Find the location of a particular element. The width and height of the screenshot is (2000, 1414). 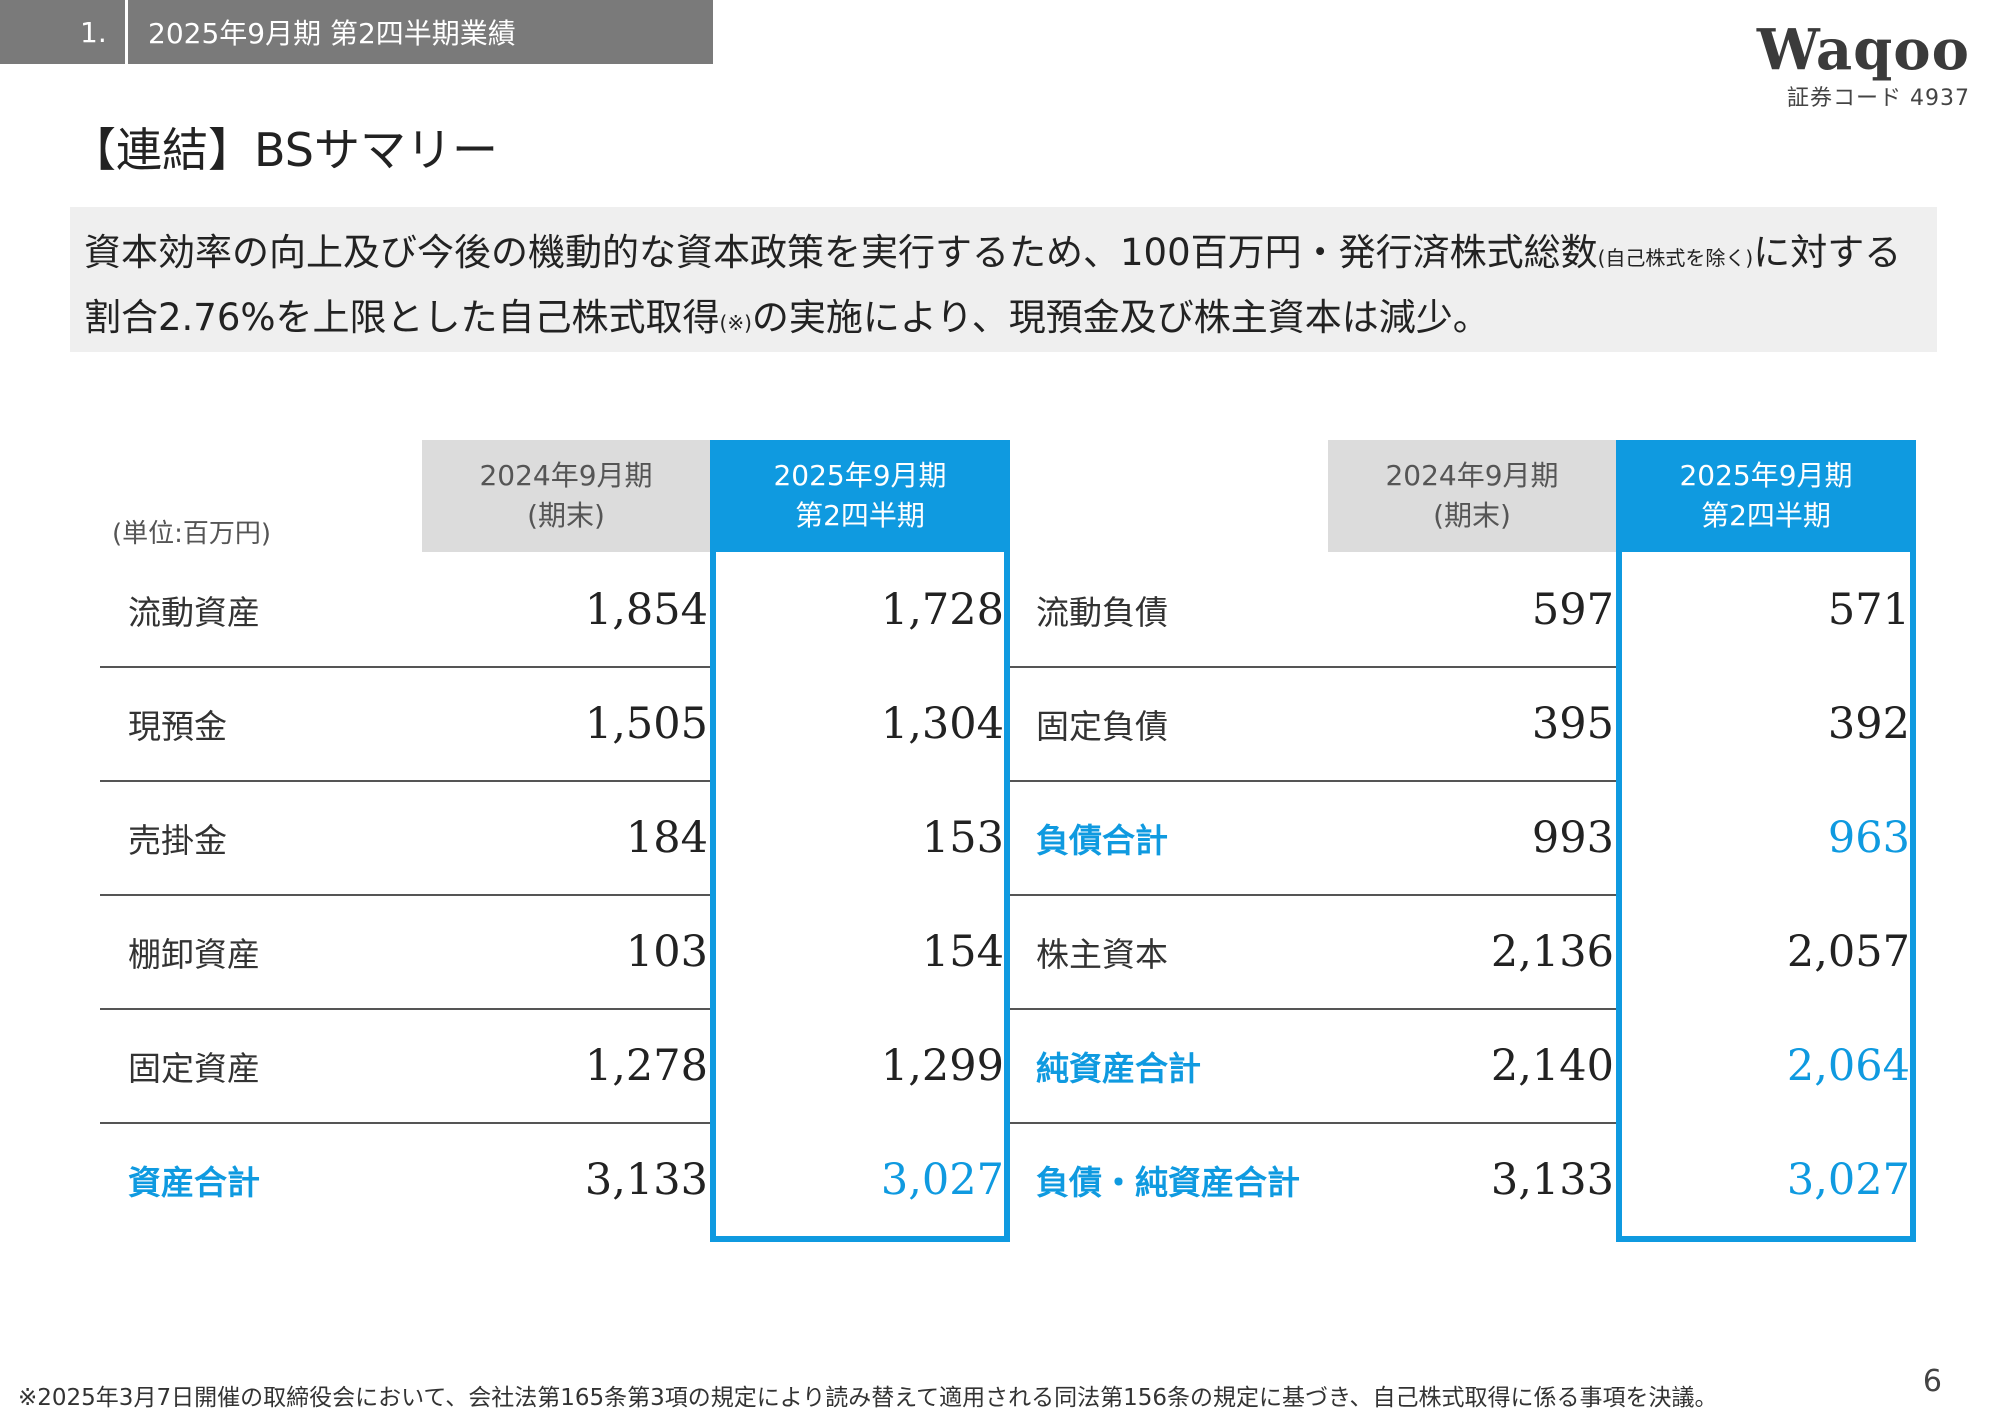

liabilities-total-curr-value: 963 is located at coordinates (1868, 838).